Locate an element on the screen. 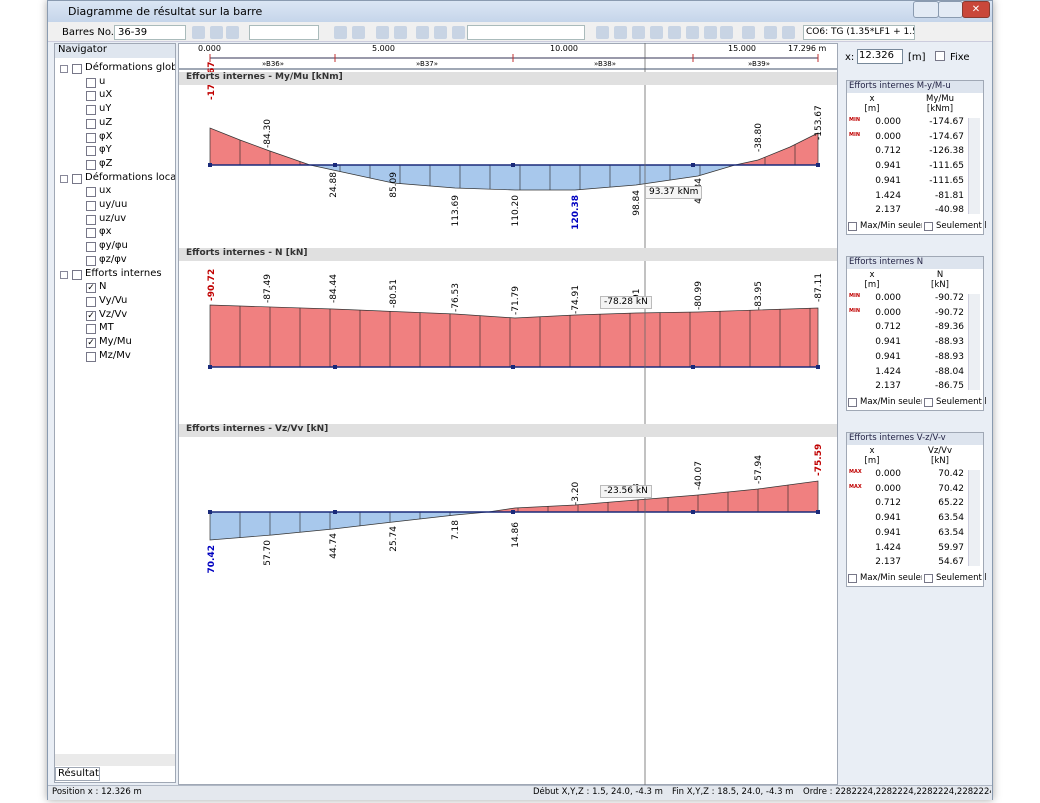  row-x: 0.941 is located at coordinates (888, 166).